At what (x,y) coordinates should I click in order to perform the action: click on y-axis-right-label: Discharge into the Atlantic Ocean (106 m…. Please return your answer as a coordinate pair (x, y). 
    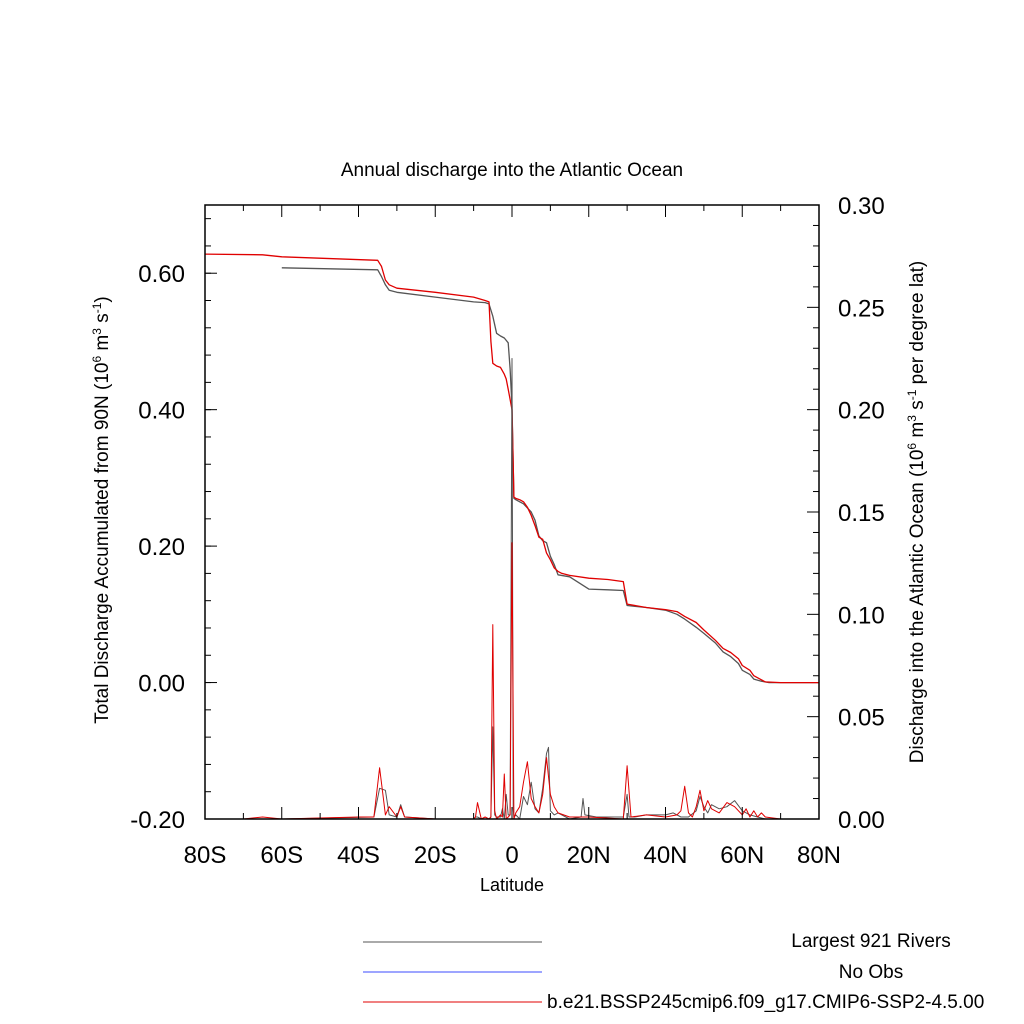
    Looking at the image, I should click on (916, 512).